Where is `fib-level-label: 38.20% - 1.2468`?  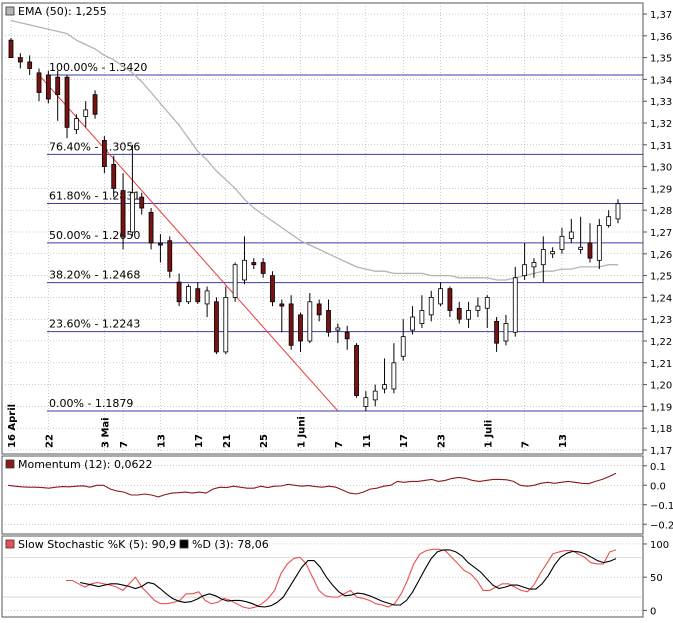 fib-level-label: 38.20% - 1.2468 is located at coordinates (94, 275).